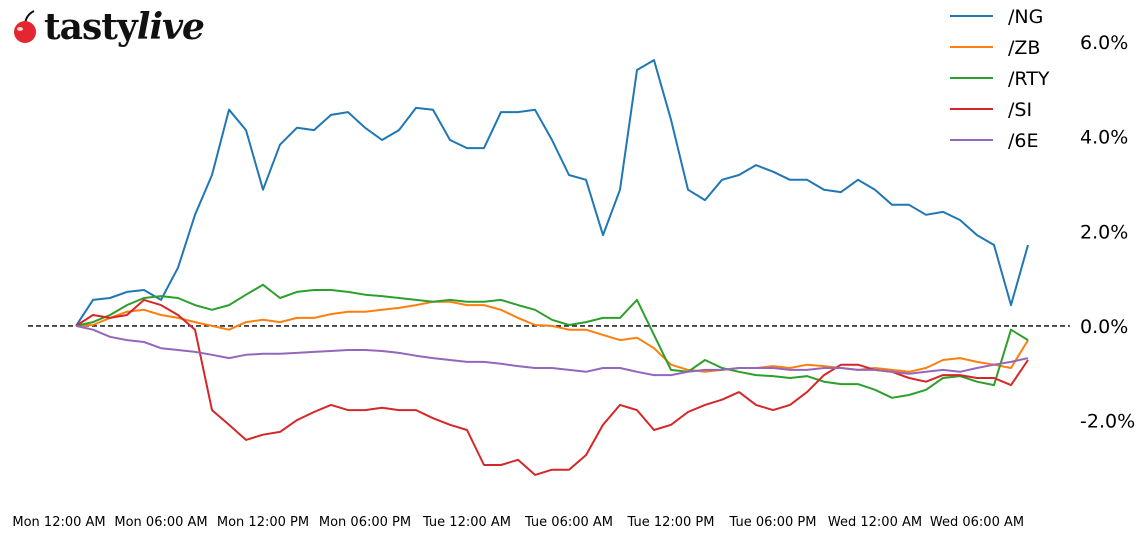 The image size is (1143, 537). Describe the element at coordinates (263, 522) in the screenshot. I see `x-tick-label: Mon 12:00 PM` at that location.